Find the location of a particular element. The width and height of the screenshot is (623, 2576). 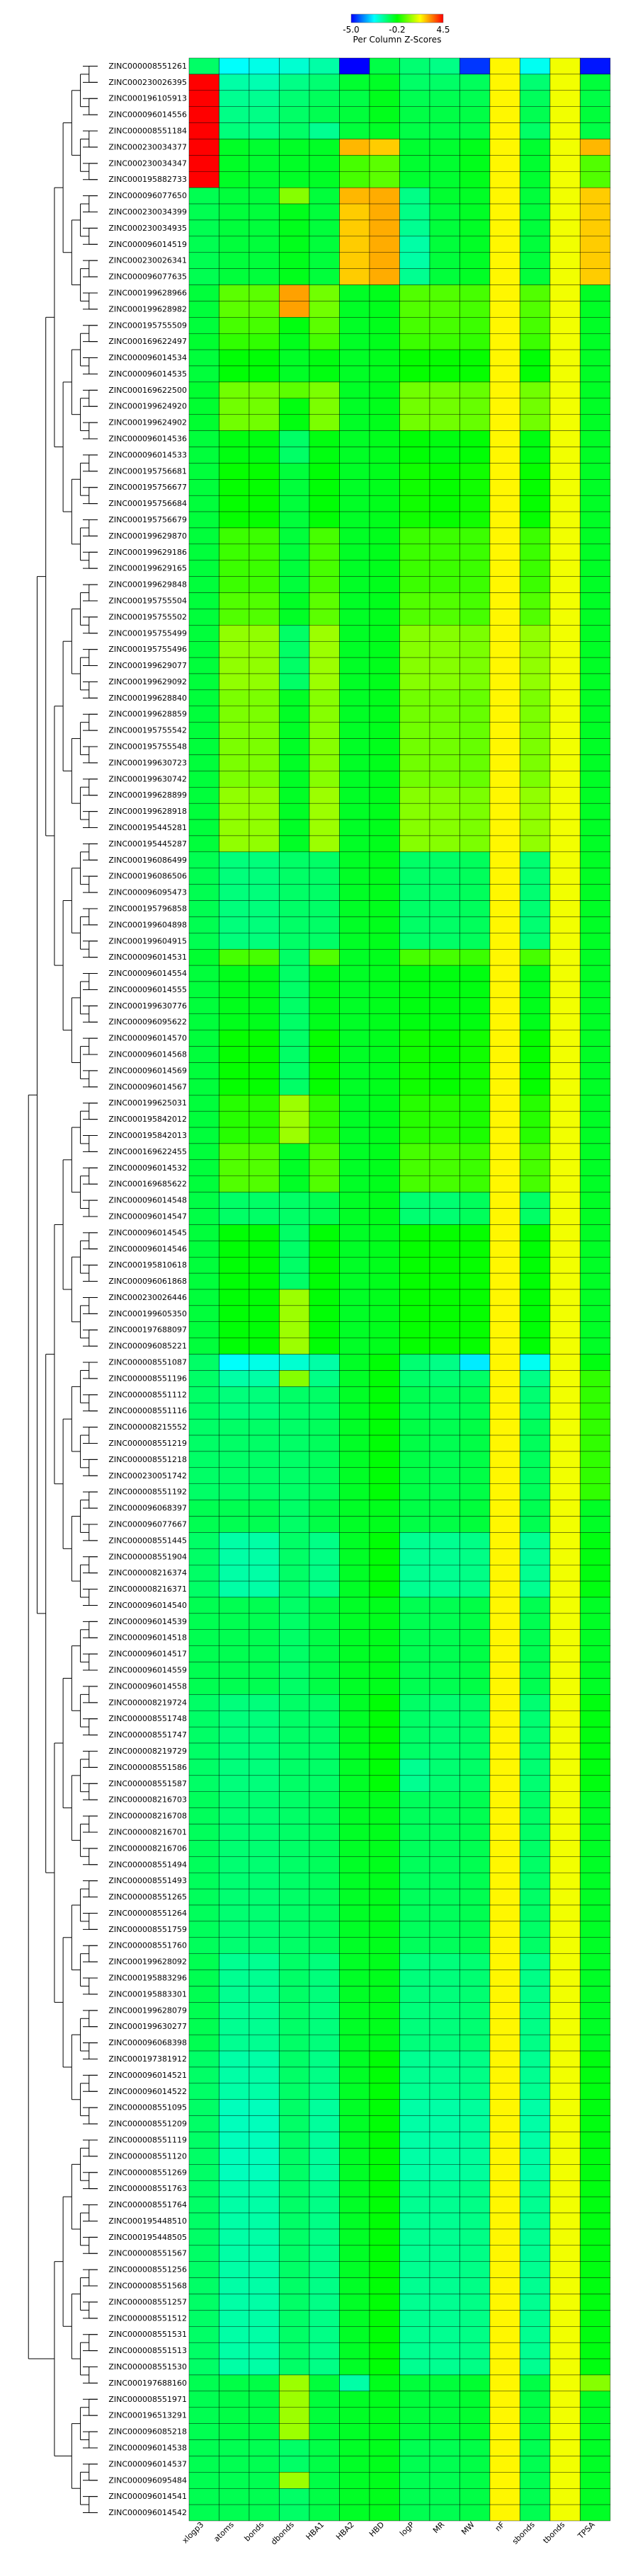

row-label: ZINC000199604898 is located at coordinates (147, 925).